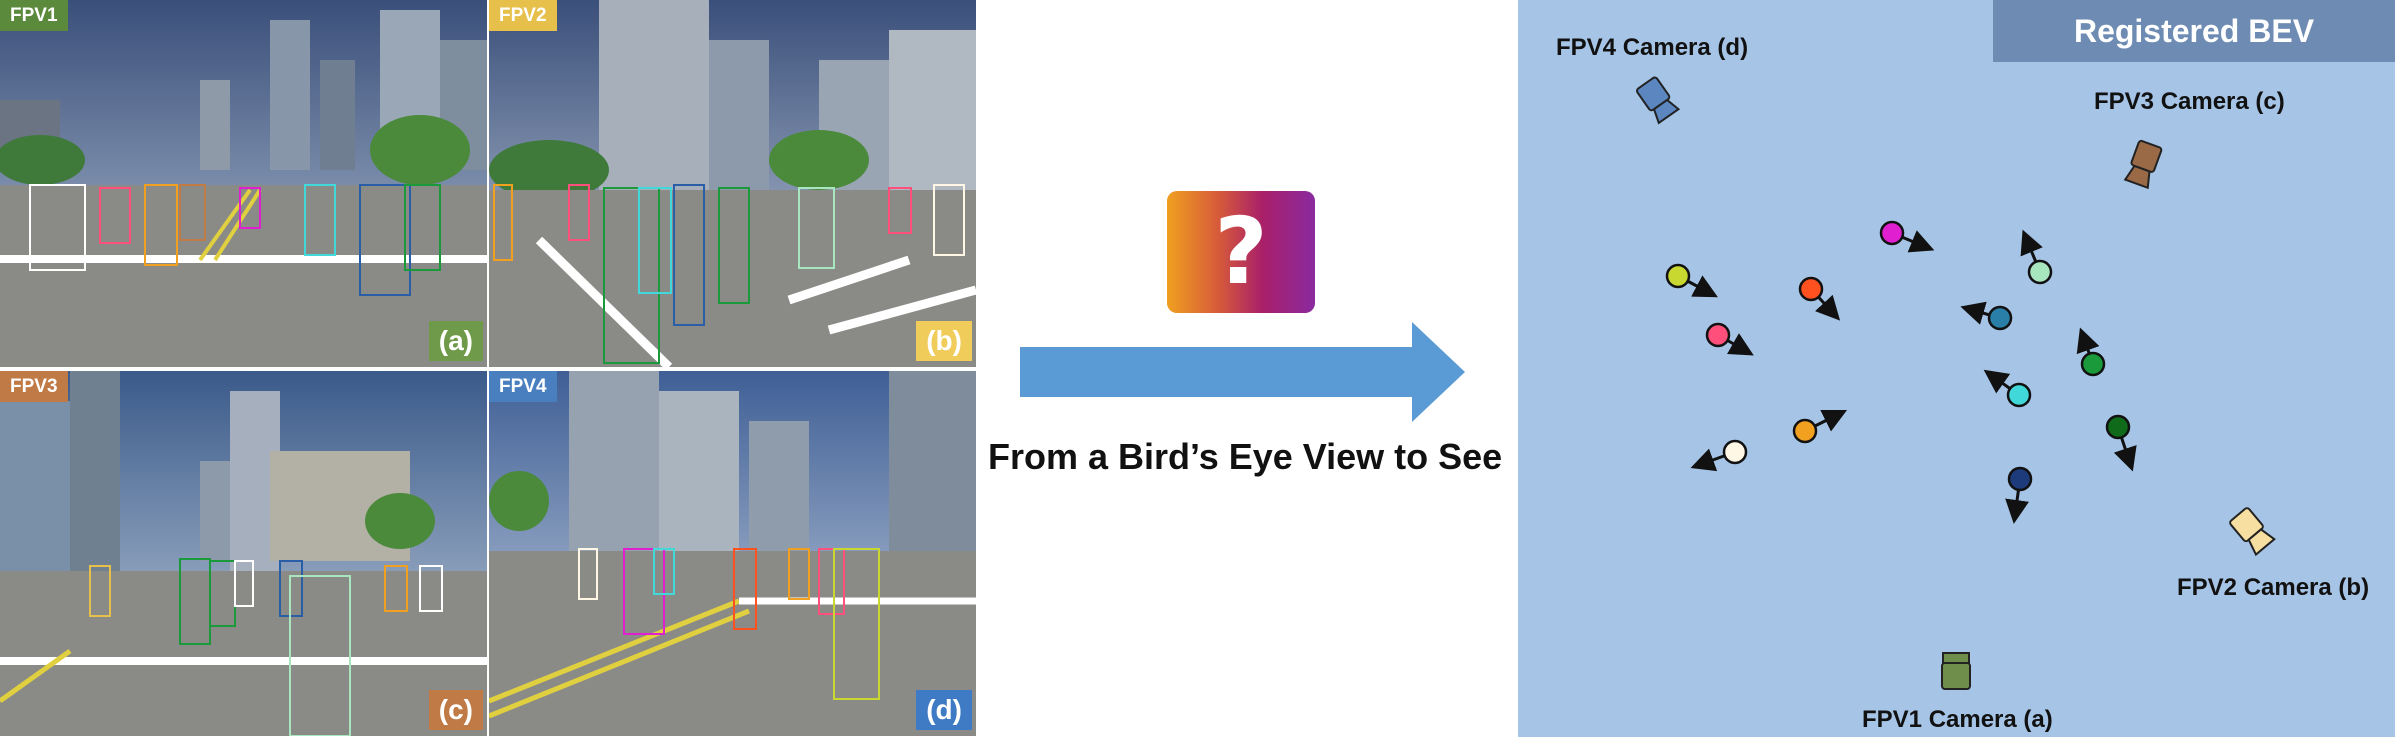  Describe the element at coordinates (1245, 456) in the screenshot. I see `middle-caption: From a Bird’s Eye View to See` at that location.